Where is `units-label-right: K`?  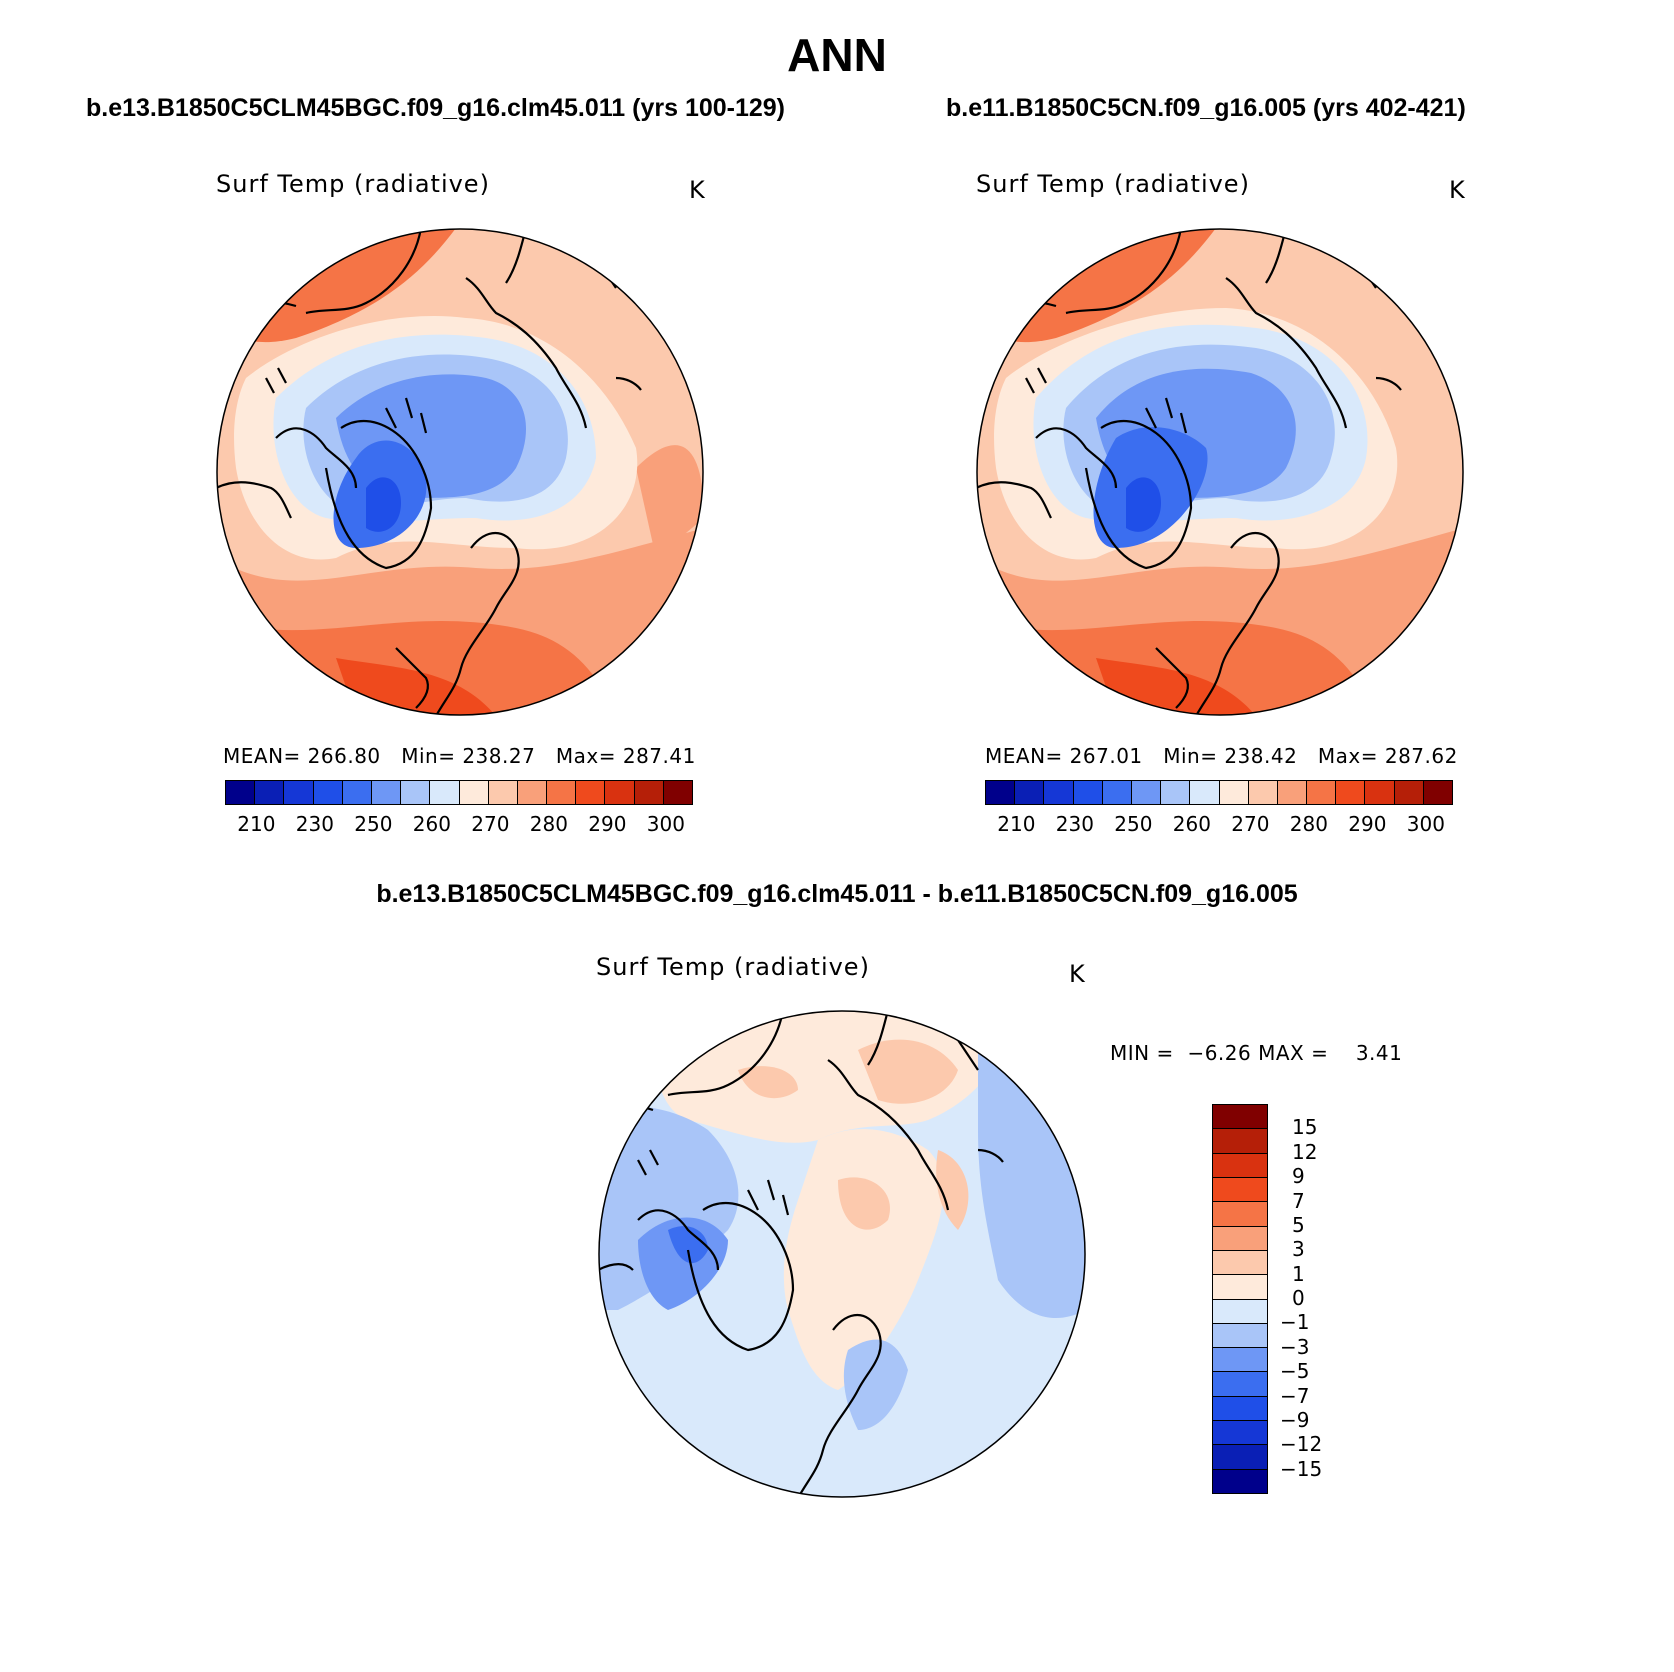 units-label-right: K is located at coordinates (1457, 190).